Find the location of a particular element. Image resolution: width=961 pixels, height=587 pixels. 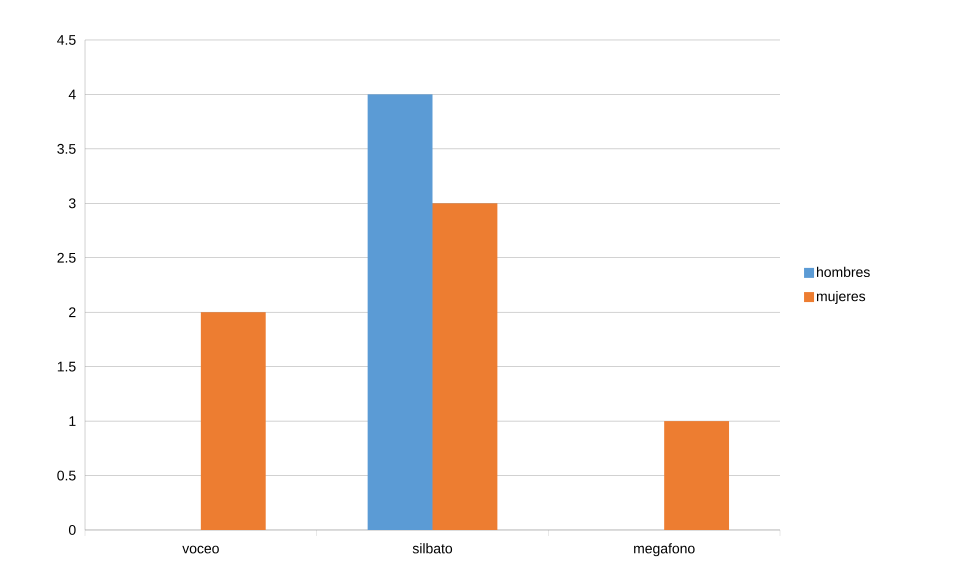

y-tick-label: 1.5 is located at coordinates (67, 367).